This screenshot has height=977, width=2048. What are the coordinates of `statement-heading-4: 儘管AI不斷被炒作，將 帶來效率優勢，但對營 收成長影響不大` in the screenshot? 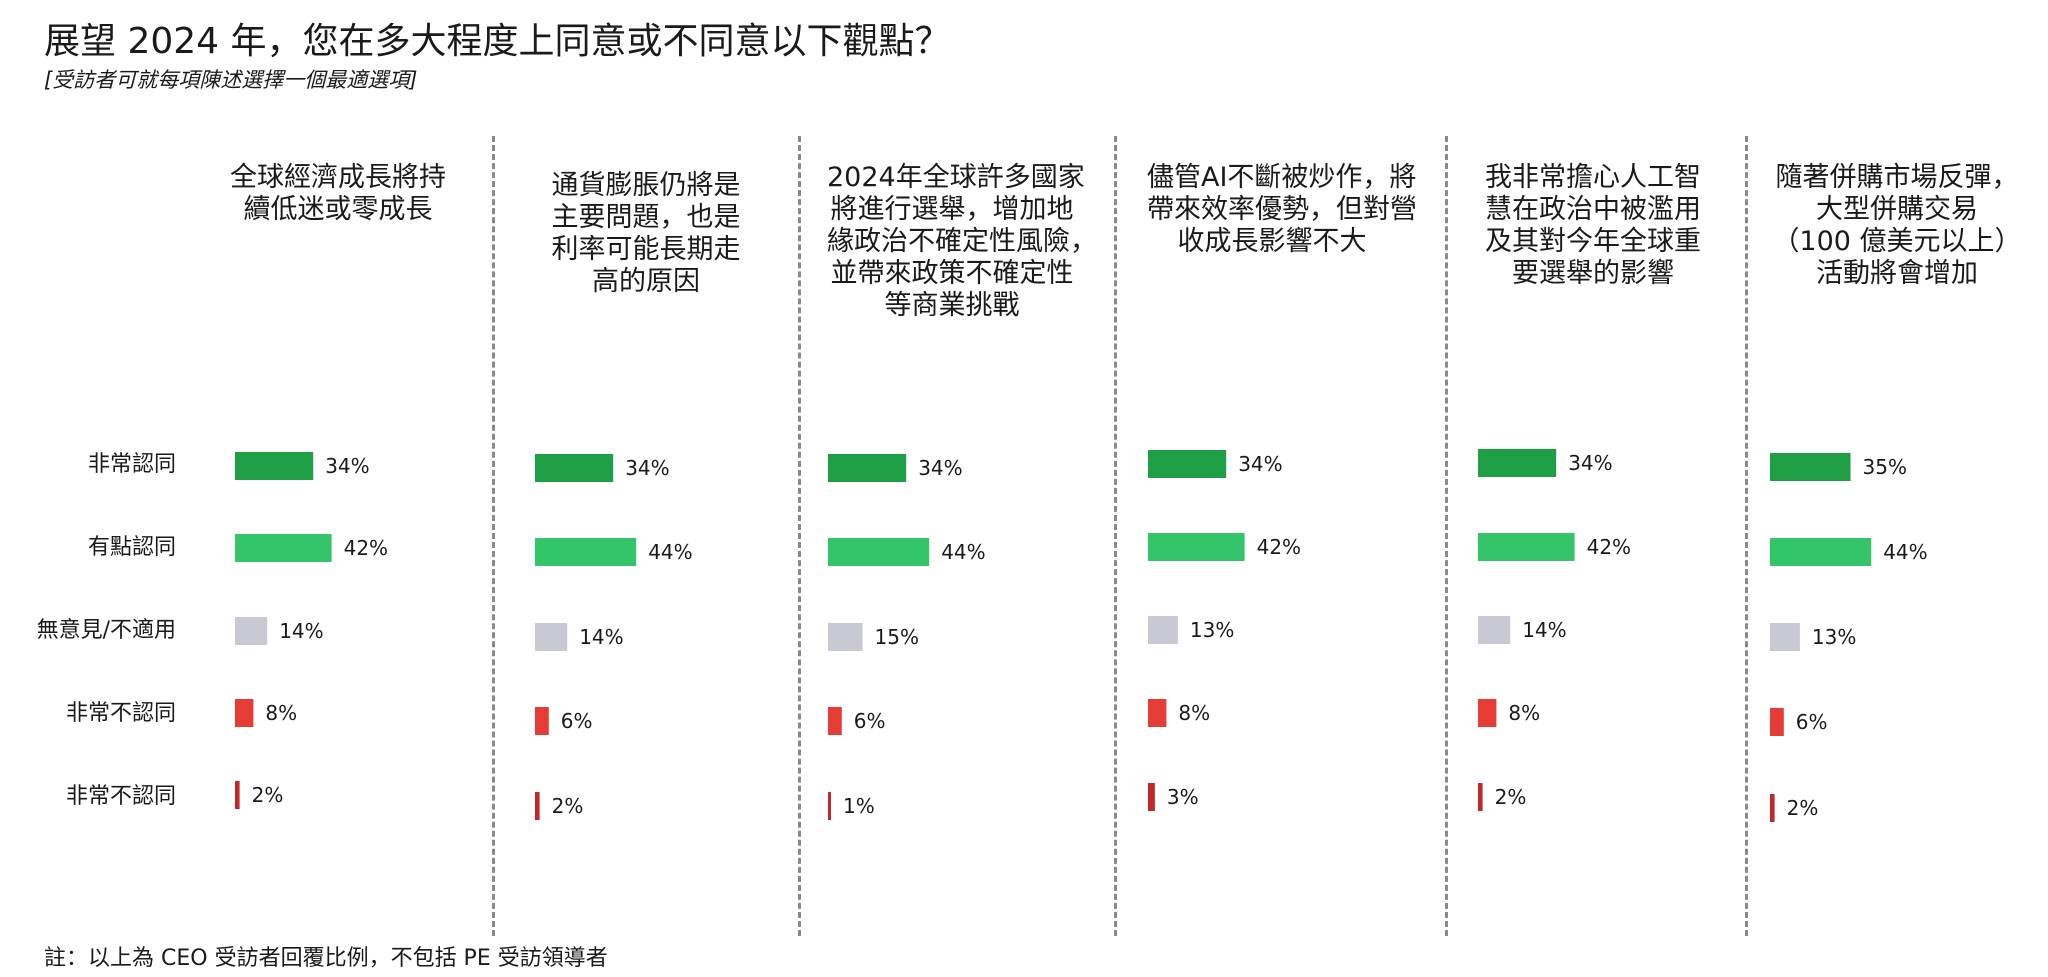 It's located at (1282, 210).